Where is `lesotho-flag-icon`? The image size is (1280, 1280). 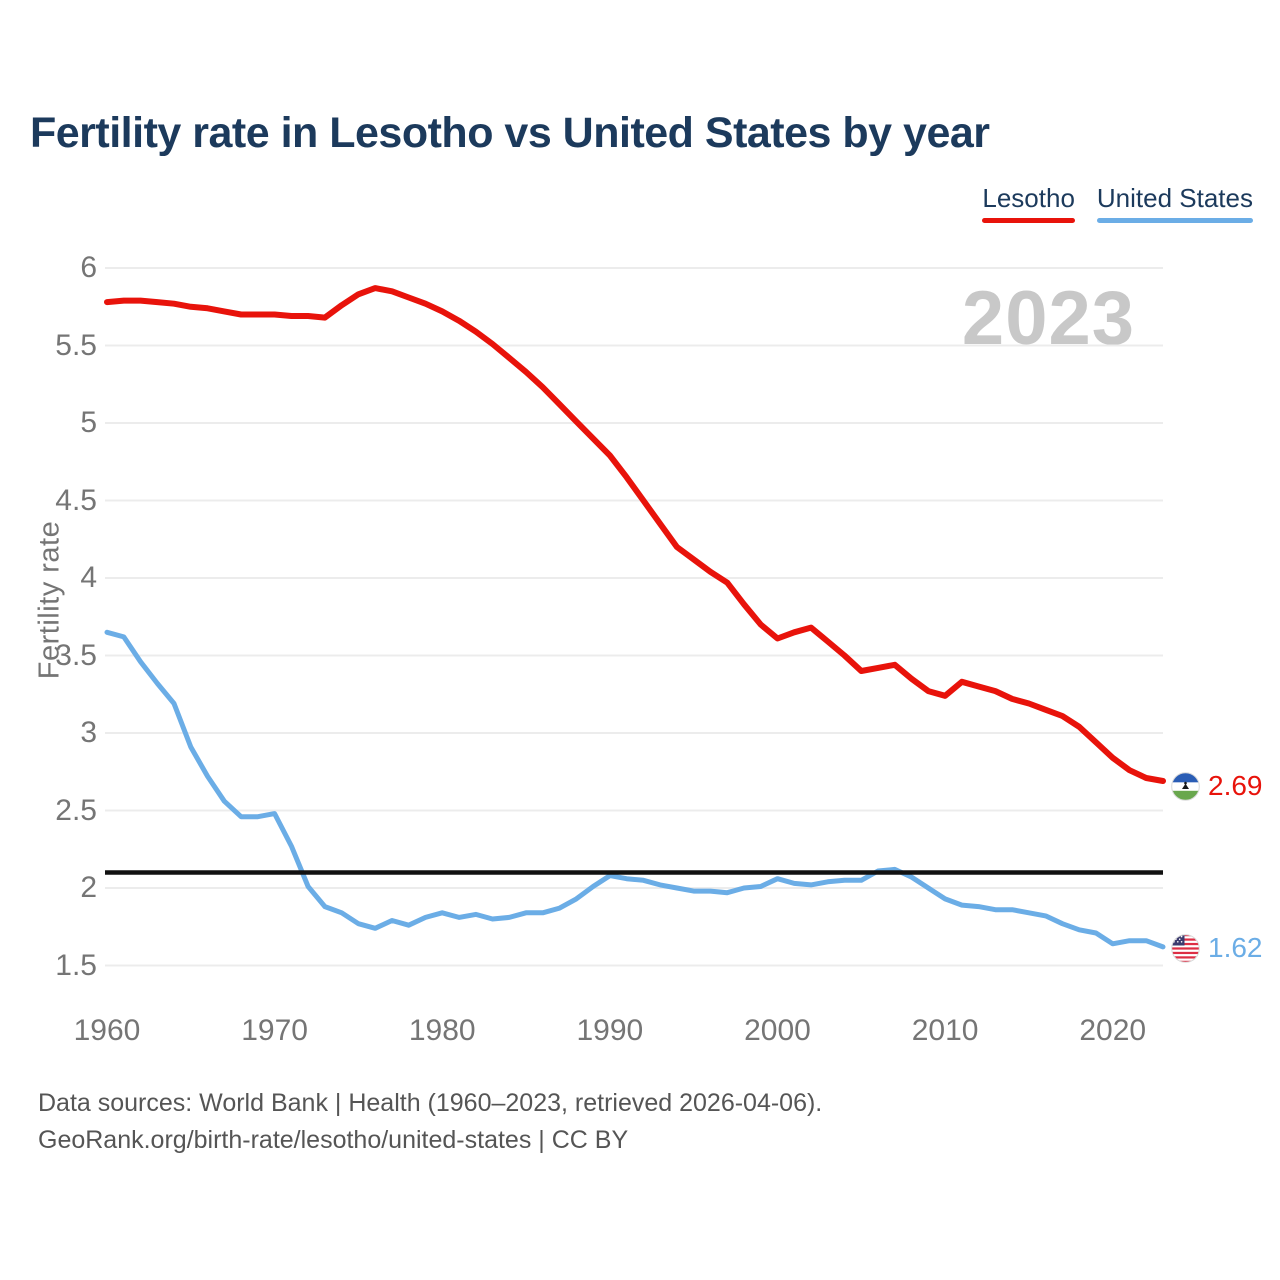
lesotho-flag-icon is located at coordinates (1185, 786).